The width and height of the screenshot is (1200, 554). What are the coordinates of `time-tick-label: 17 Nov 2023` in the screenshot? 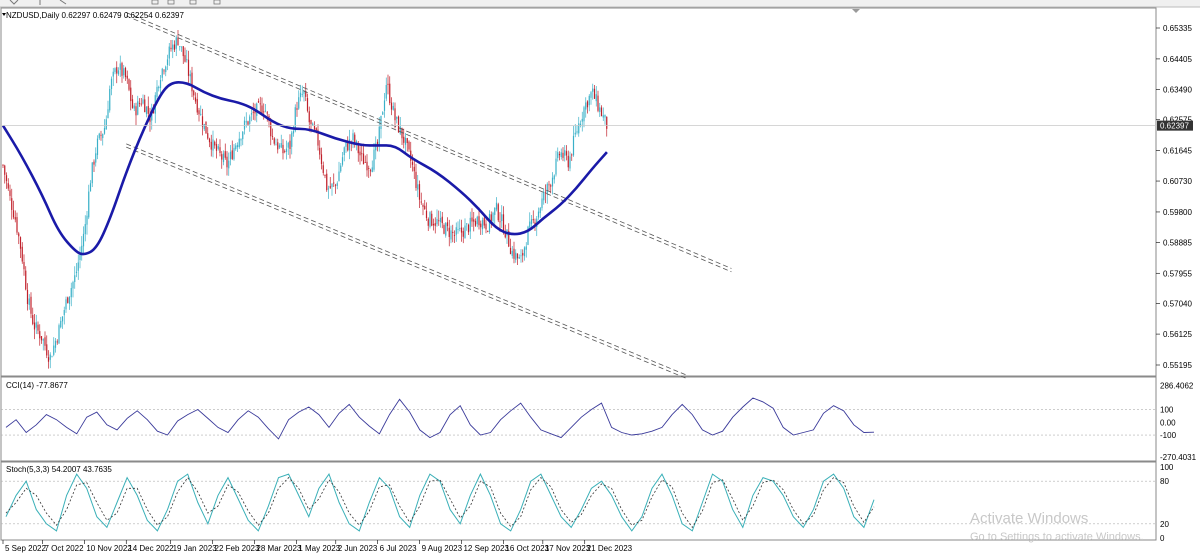 It's located at (568, 548).